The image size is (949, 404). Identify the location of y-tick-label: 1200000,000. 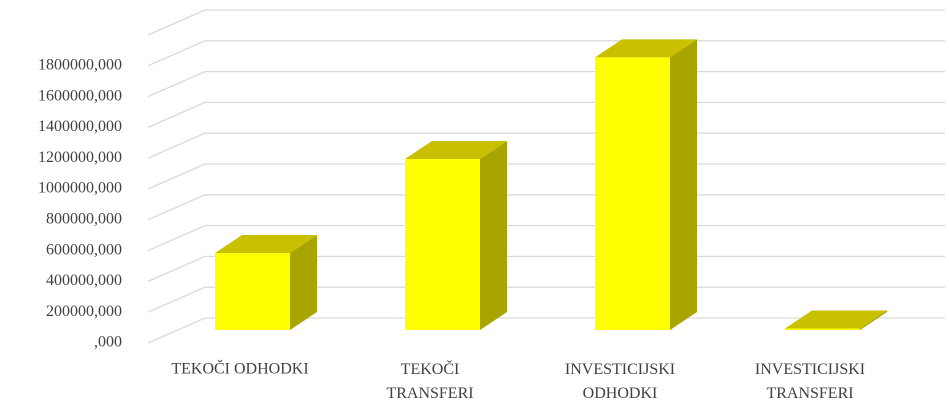
(80, 157).